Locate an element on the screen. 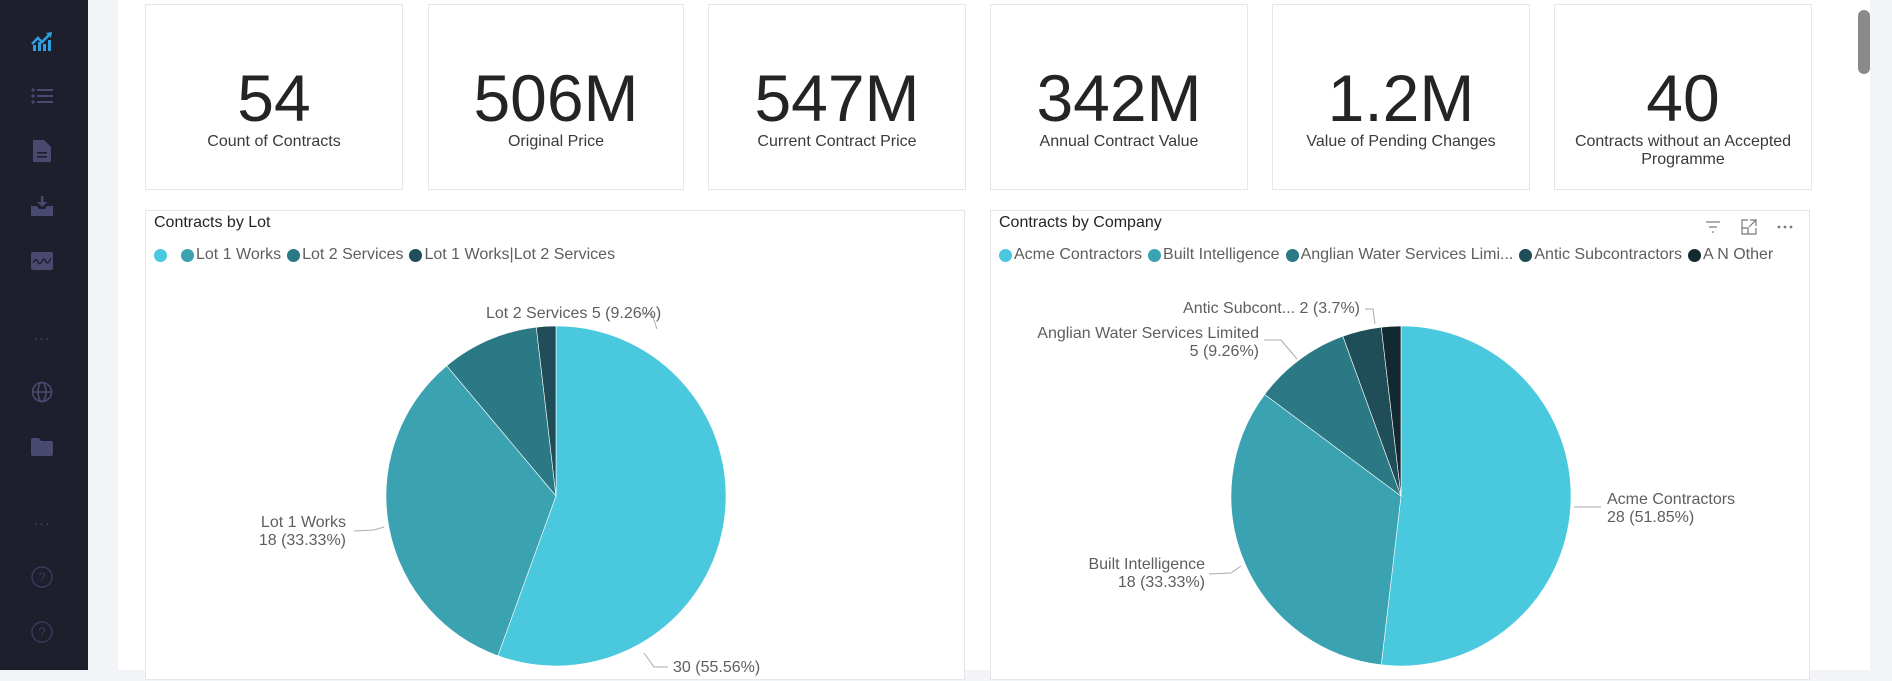 This screenshot has height=681, width=1892. kpi-label: Original Price is located at coordinates (556, 141).